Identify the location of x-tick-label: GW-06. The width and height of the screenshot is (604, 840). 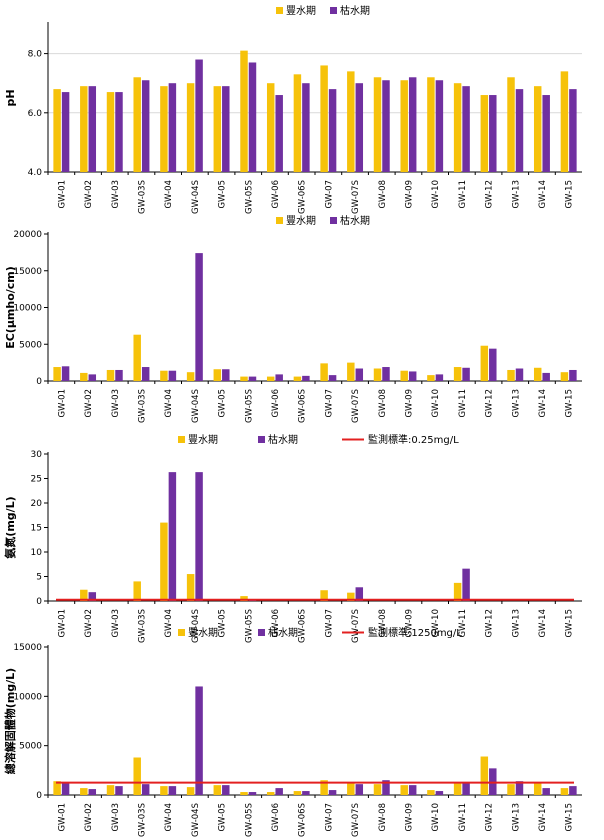
(276, 194).